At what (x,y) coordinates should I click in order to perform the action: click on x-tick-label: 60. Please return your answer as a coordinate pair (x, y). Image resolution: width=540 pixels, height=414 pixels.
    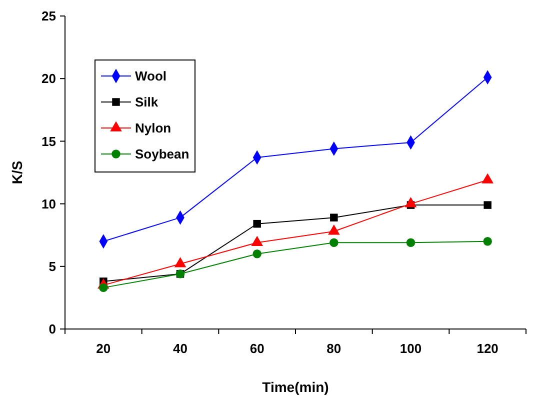
    Looking at the image, I should click on (257, 348).